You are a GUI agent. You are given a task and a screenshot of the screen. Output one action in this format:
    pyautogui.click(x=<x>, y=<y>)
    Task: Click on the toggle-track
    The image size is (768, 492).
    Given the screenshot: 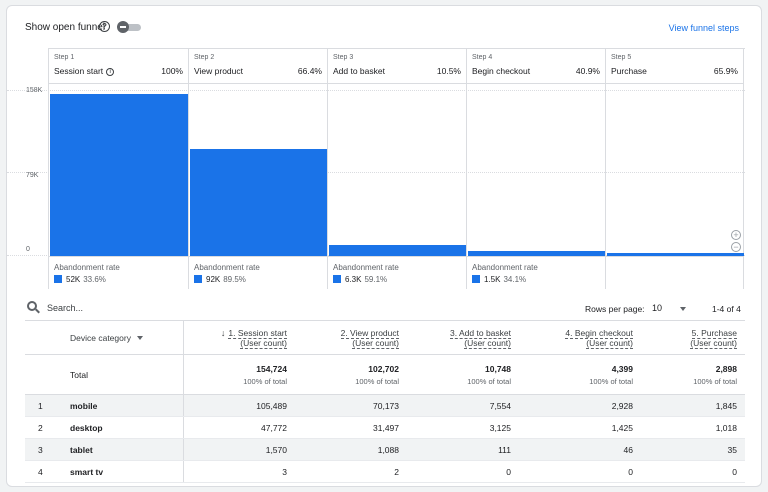 What is the action you would take?
    pyautogui.click(x=131, y=27)
    